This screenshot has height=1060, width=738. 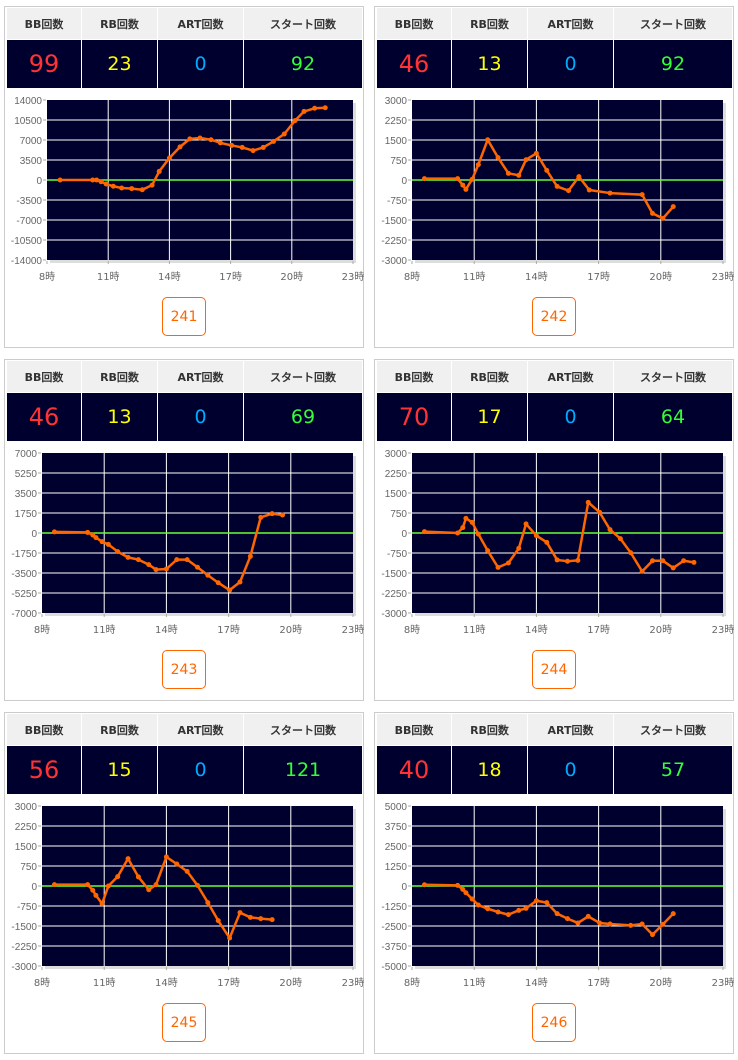 What do you see at coordinates (490, 417) in the screenshot?
I see `rb-count: 17` at bounding box center [490, 417].